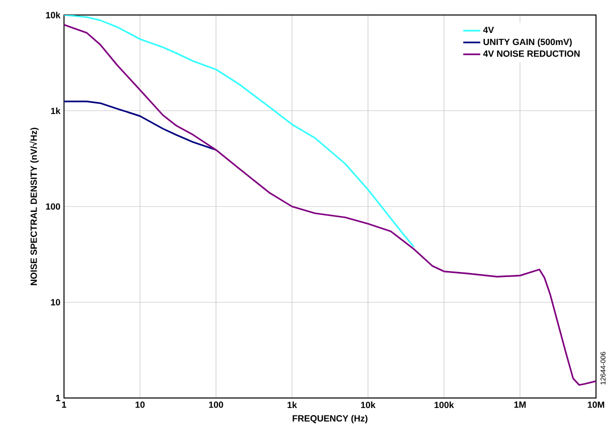 This screenshot has width=609, height=448. I want to click on y-tick-label: 10, so click(55, 302).